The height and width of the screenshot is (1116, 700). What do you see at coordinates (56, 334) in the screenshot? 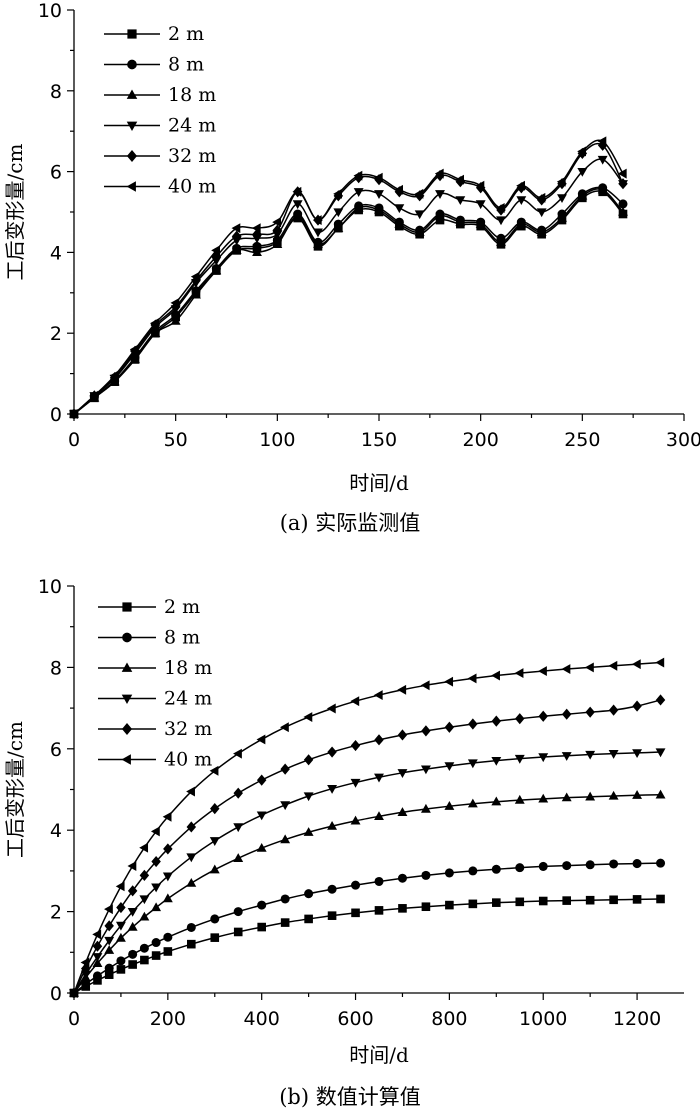
I see `y-tick-label: 2` at bounding box center [56, 334].